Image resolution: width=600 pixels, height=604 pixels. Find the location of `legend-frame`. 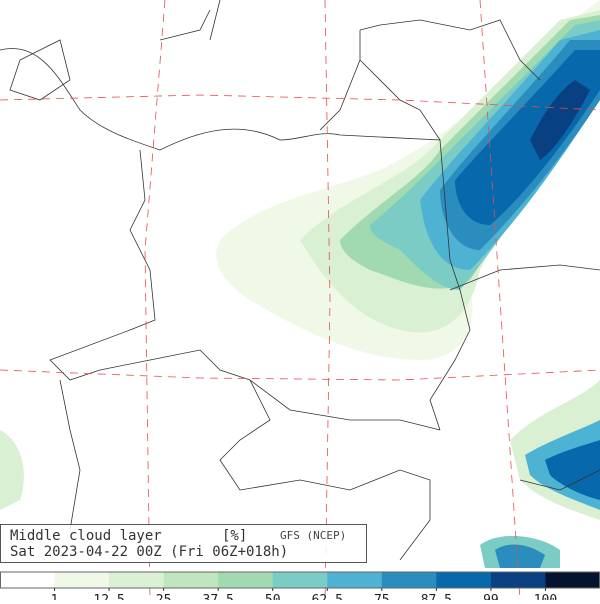

legend-frame is located at coordinates (183, 543).